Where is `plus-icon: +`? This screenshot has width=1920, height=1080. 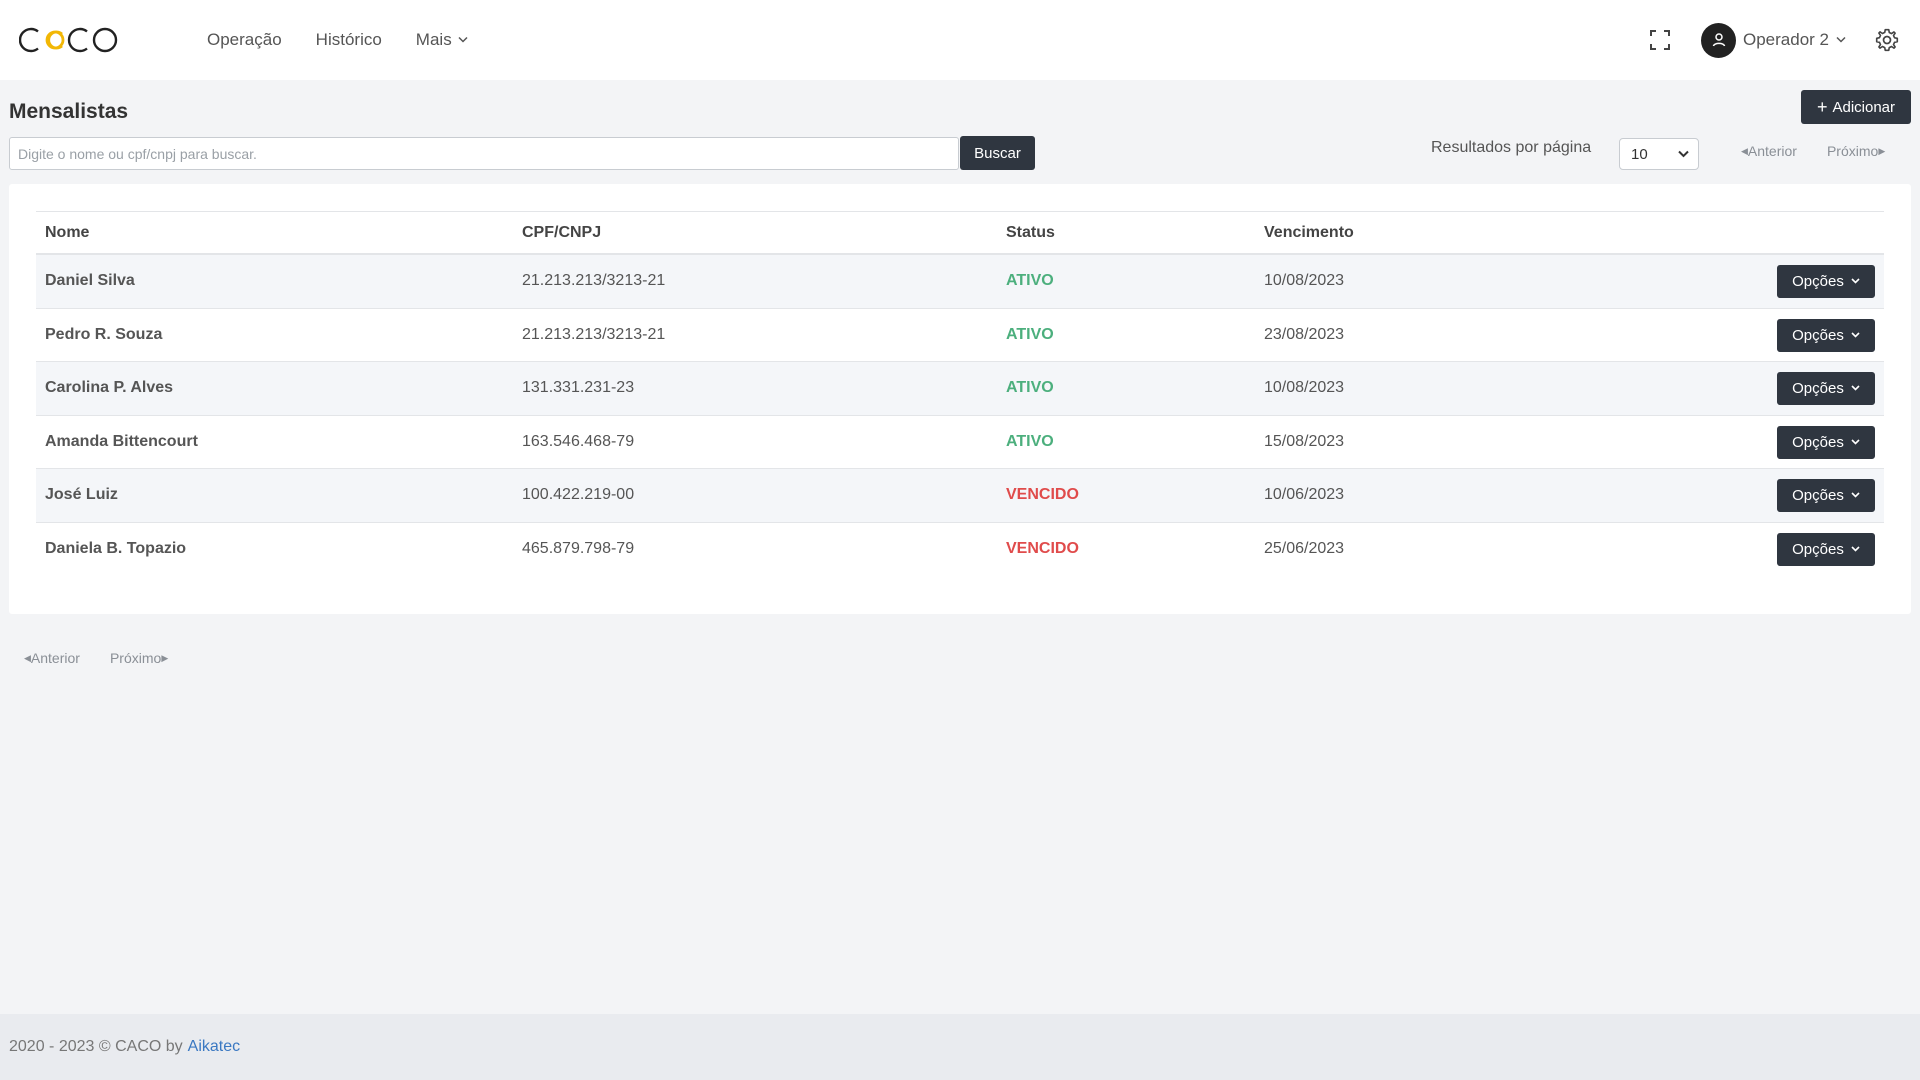 plus-icon: + is located at coordinates (1822, 107).